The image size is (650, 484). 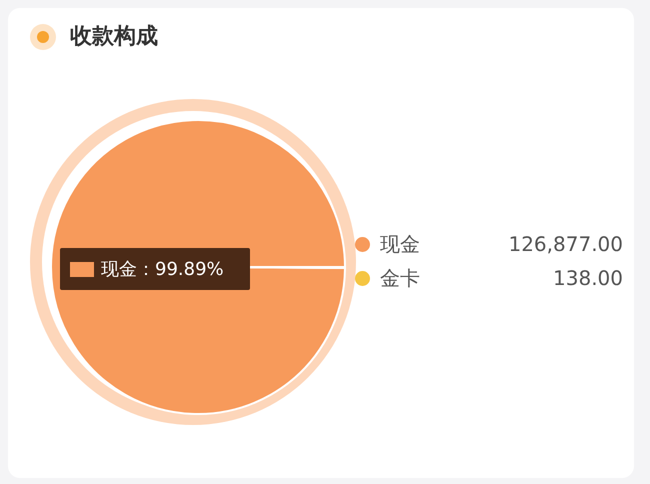 I want to click on data-label: 126,877.00, so click(x=565, y=244).